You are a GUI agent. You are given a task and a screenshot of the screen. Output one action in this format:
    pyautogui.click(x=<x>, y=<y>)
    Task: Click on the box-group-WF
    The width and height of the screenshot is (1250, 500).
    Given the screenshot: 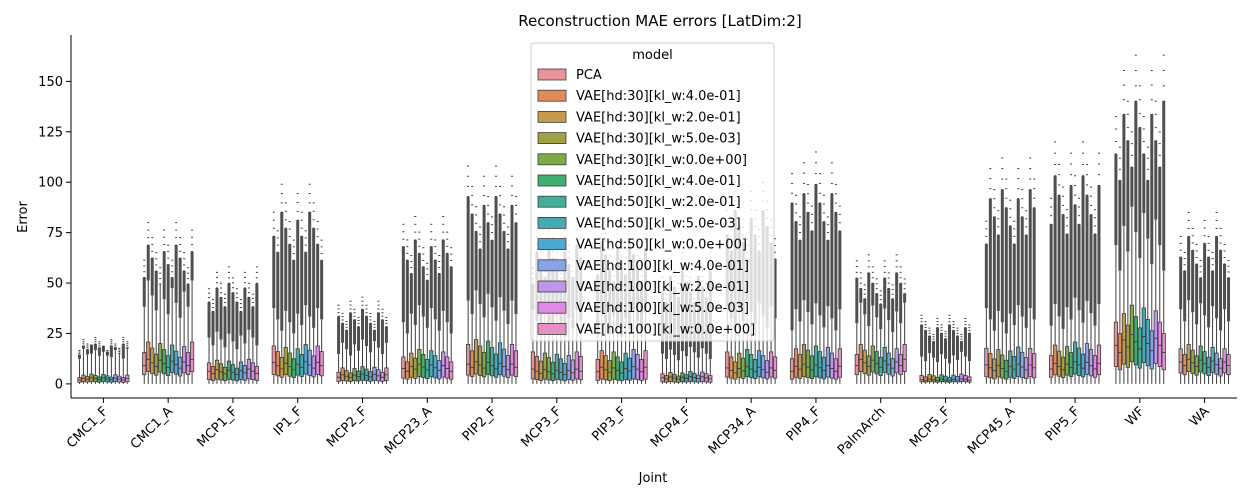 What is the action you would take?
    pyautogui.click(x=1139, y=219)
    